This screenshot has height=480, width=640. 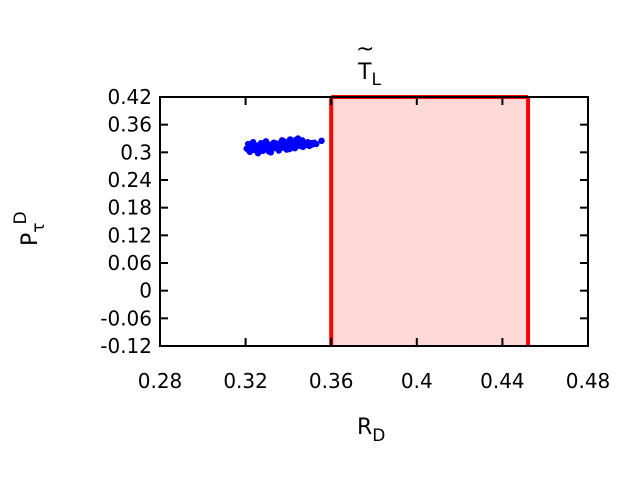 What do you see at coordinates (129, 235) in the screenshot?
I see `y-tick-label: 0.12` at bounding box center [129, 235].